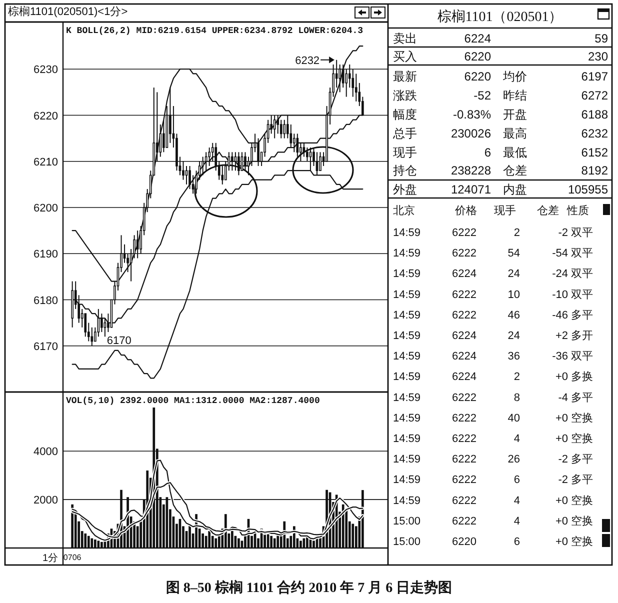  What do you see at coordinates (46, 300) in the screenshot?
I see `y-tick-label: 6180` at bounding box center [46, 300].